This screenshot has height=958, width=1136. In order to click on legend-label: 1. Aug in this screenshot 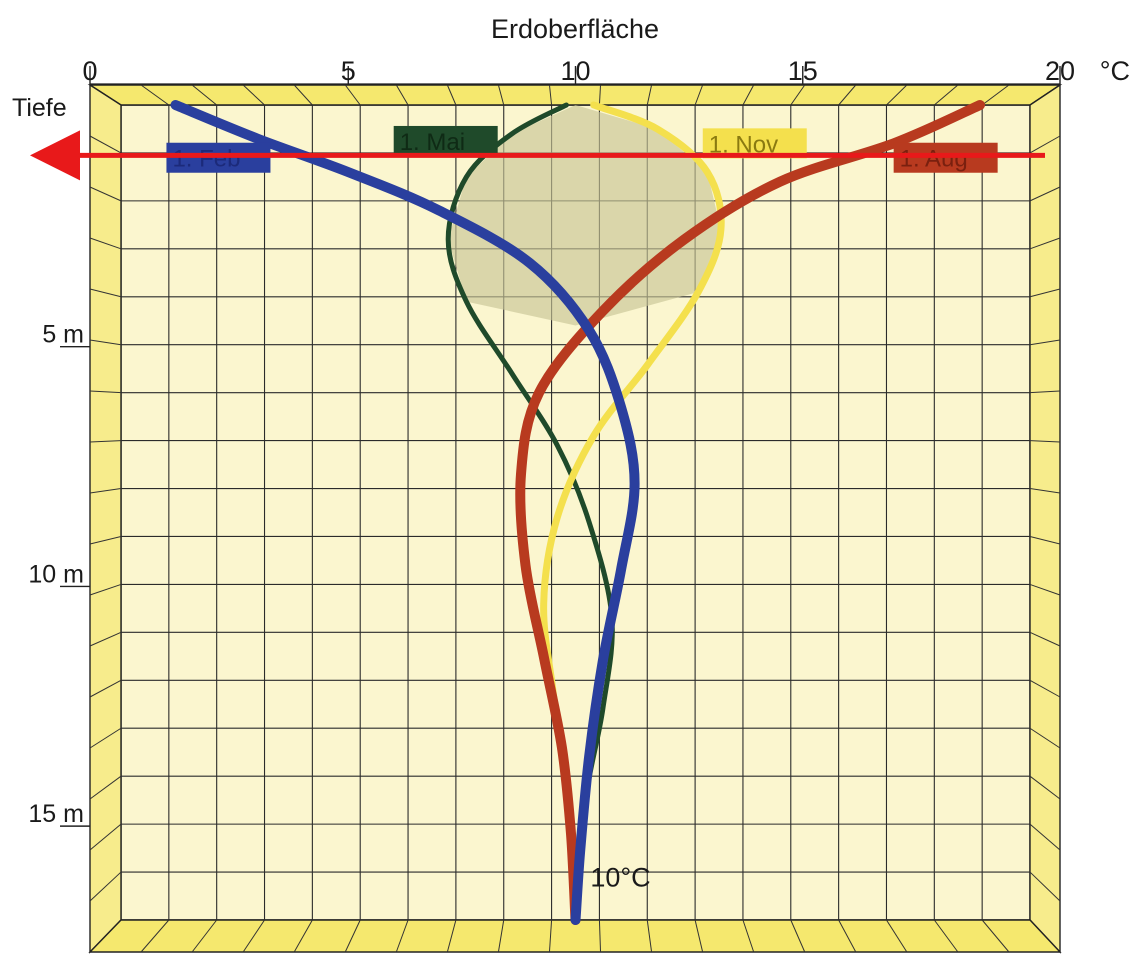, I will do `click(934, 159)`.